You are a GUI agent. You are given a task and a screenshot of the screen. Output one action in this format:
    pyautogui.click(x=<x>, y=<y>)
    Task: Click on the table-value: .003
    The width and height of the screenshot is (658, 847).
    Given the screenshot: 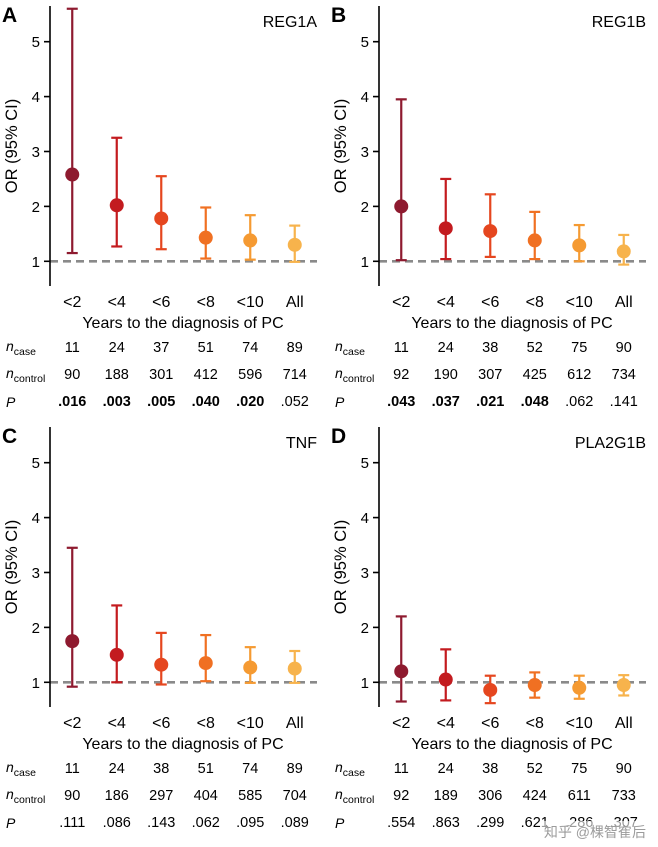 What is the action you would take?
    pyautogui.click(x=116, y=401)
    